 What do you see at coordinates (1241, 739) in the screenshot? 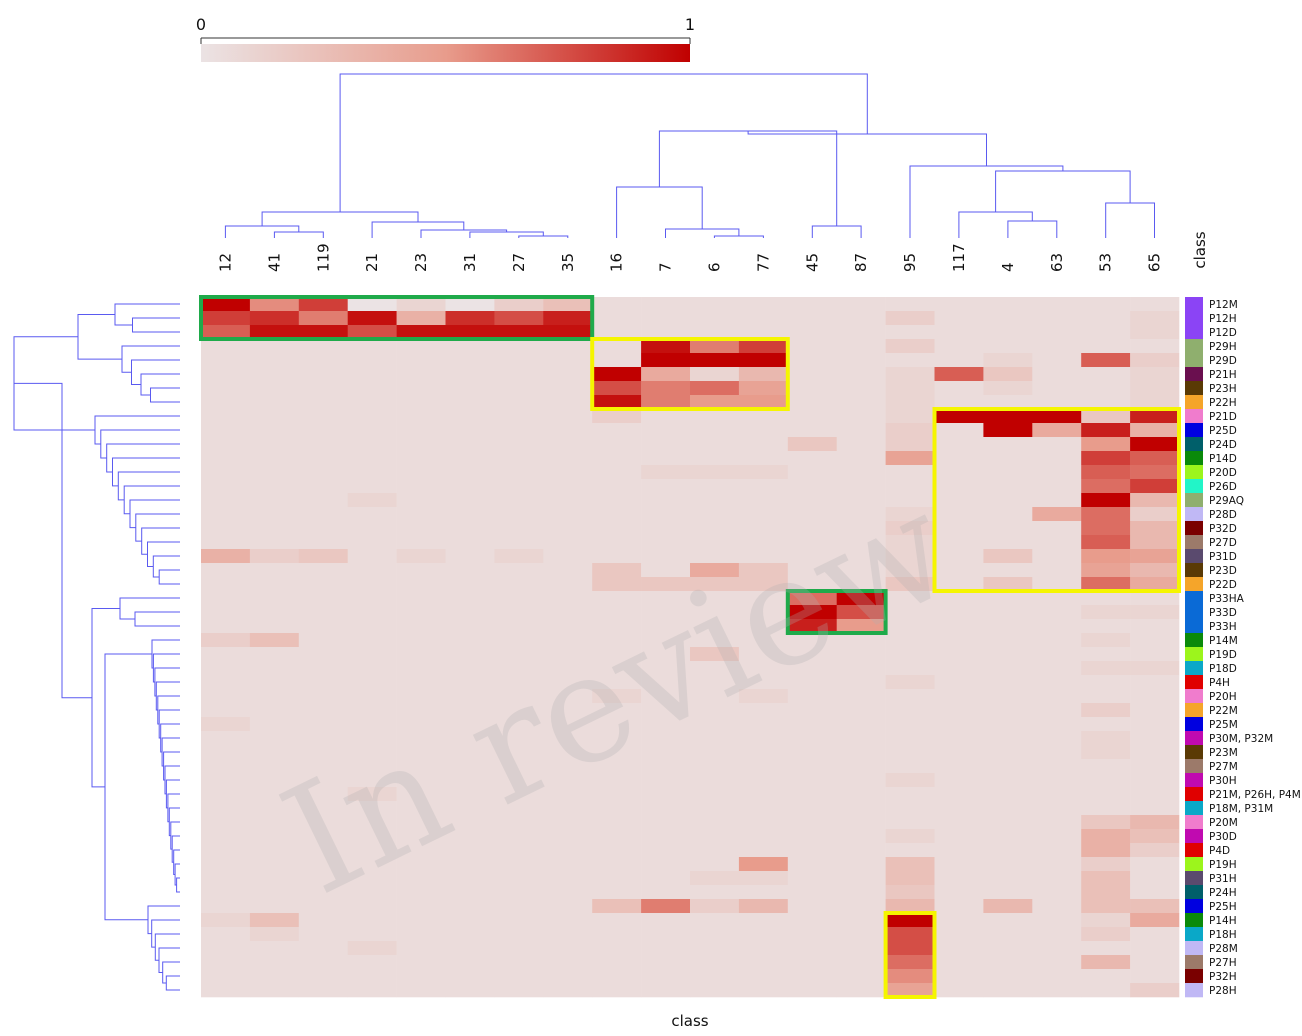
I see `row-label: P30M, P32M` at bounding box center [1241, 739].